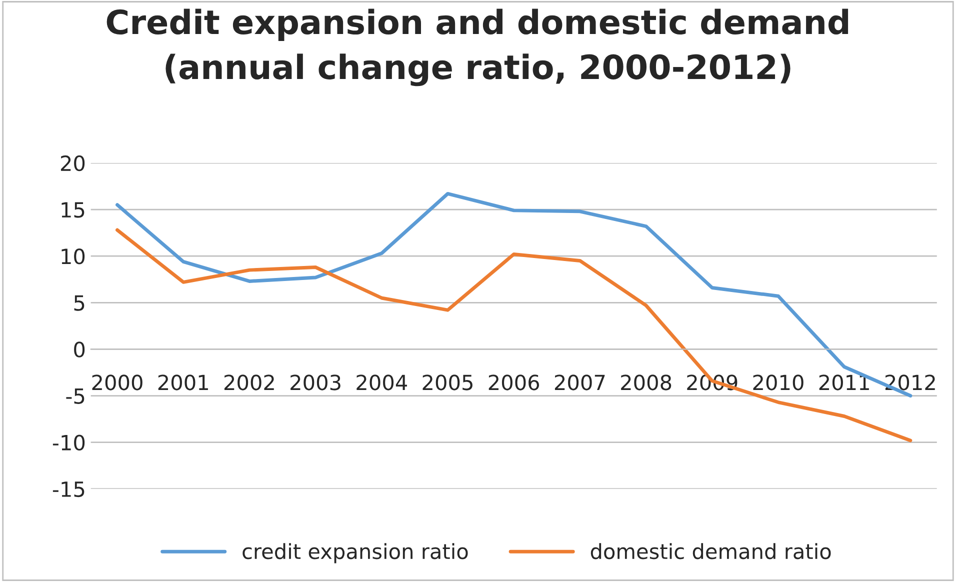 This screenshot has width=956, height=582. I want to click on x-tick-label: 2004, so click(381, 382).